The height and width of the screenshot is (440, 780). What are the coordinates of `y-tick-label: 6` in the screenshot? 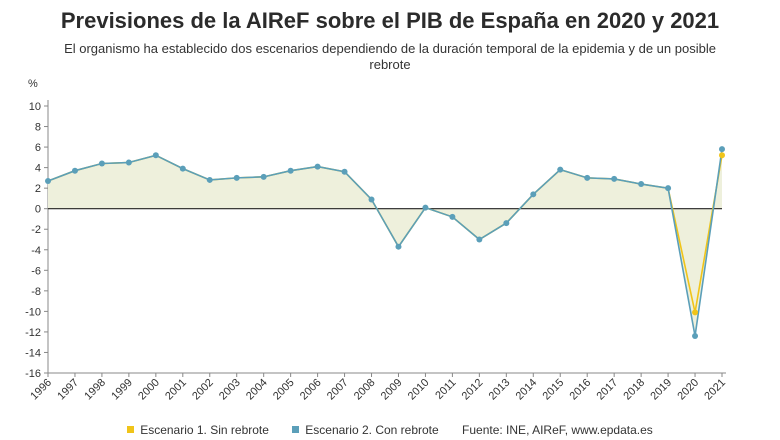 It's located at (38, 148).